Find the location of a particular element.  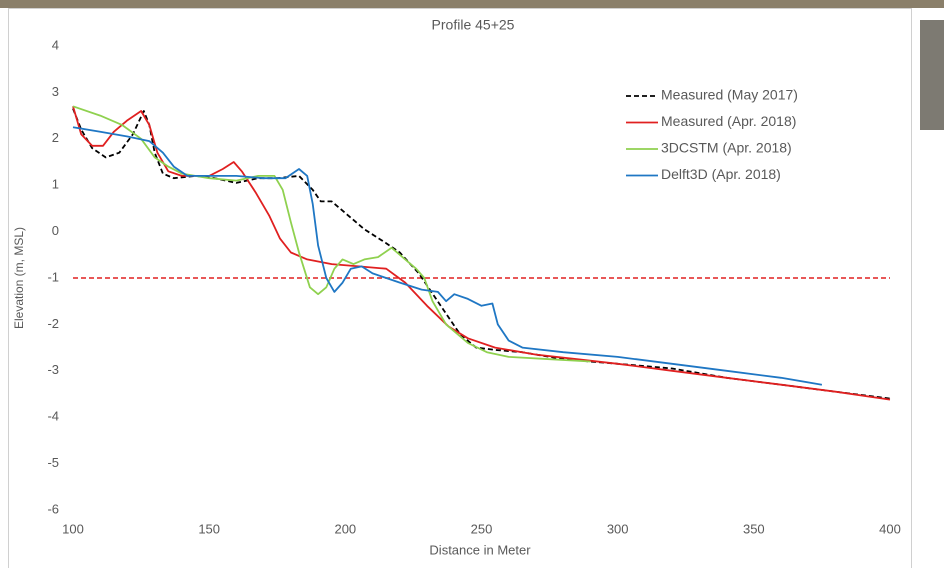

y-tick-label: -3 is located at coordinates (53, 369).